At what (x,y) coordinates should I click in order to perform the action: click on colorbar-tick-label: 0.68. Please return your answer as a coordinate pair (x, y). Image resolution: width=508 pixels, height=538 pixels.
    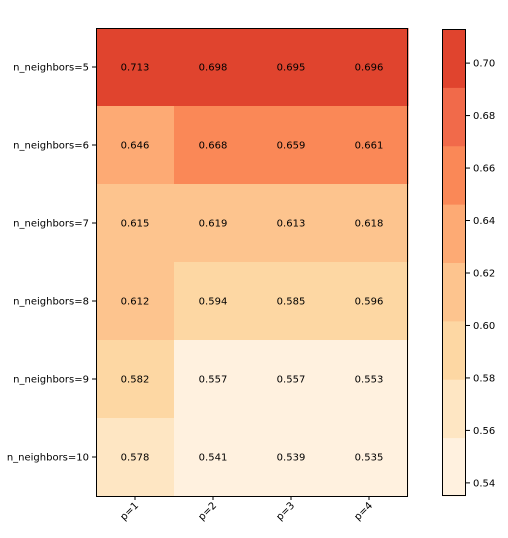
    Looking at the image, I should click on (484, 116).